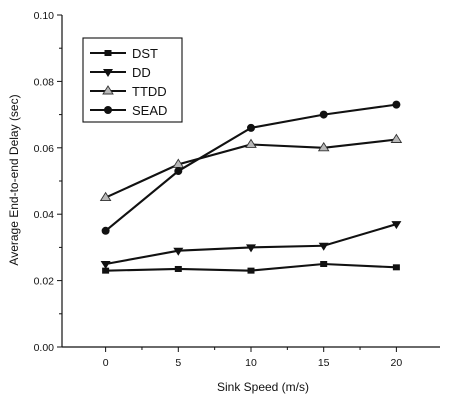 Image resolution: width=465 pixels, height=401 pixels. What do you see at coordinates (263, 387) in the screenshot?
I see `x-axis-title: Sink Speed (m/s)` at bounding box center [263, 387].